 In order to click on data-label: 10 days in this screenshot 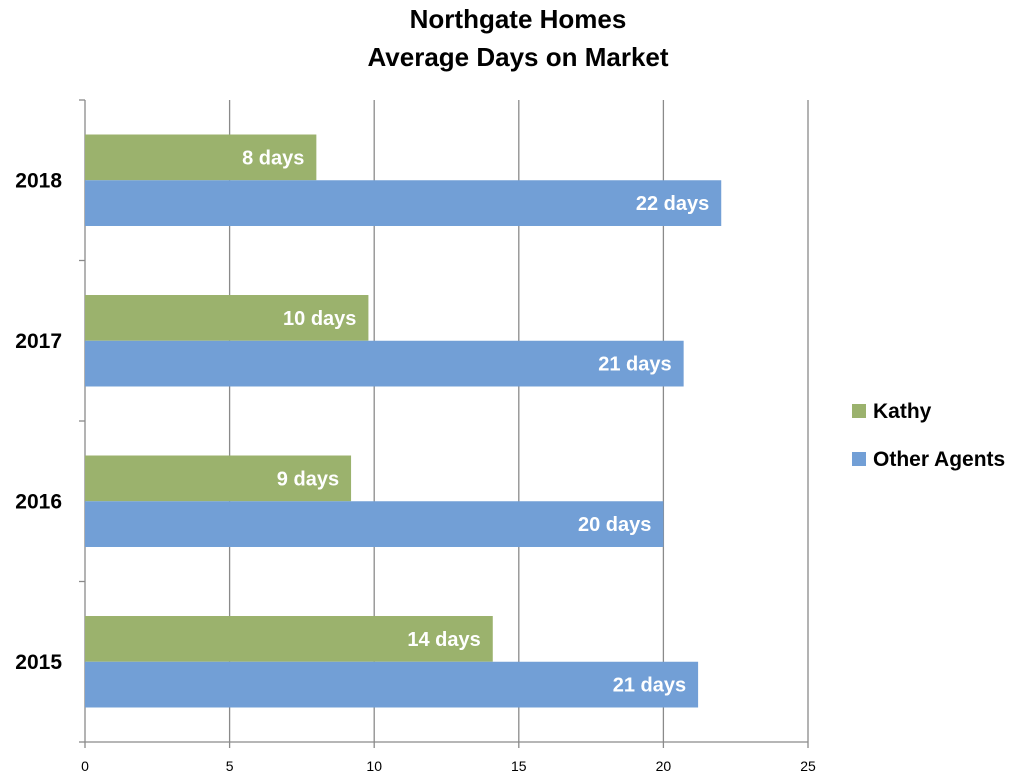, I will do `click(319, 319)`.